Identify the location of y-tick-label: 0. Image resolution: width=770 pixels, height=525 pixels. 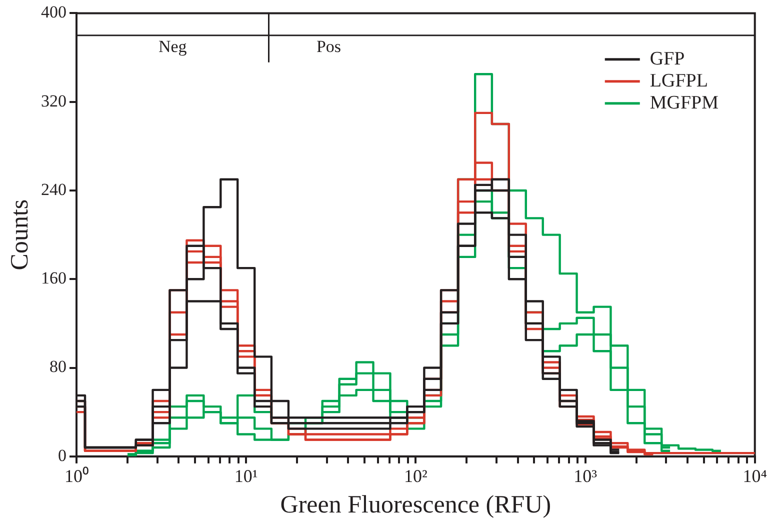
(62, 455).